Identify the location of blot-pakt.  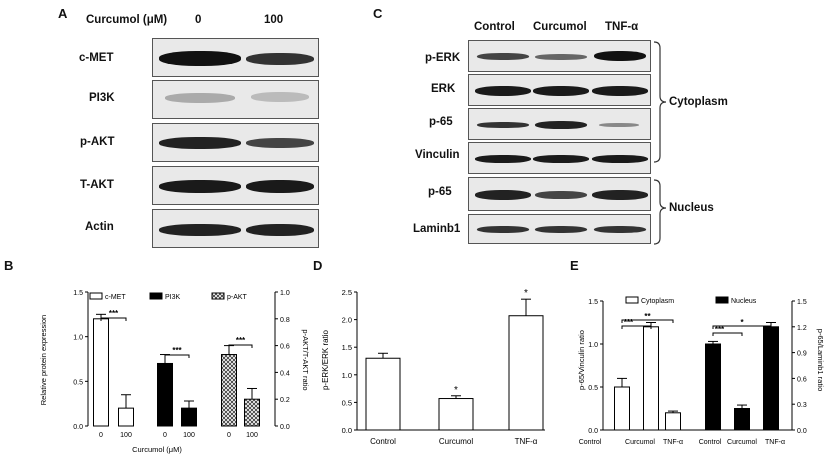
(235, 142).